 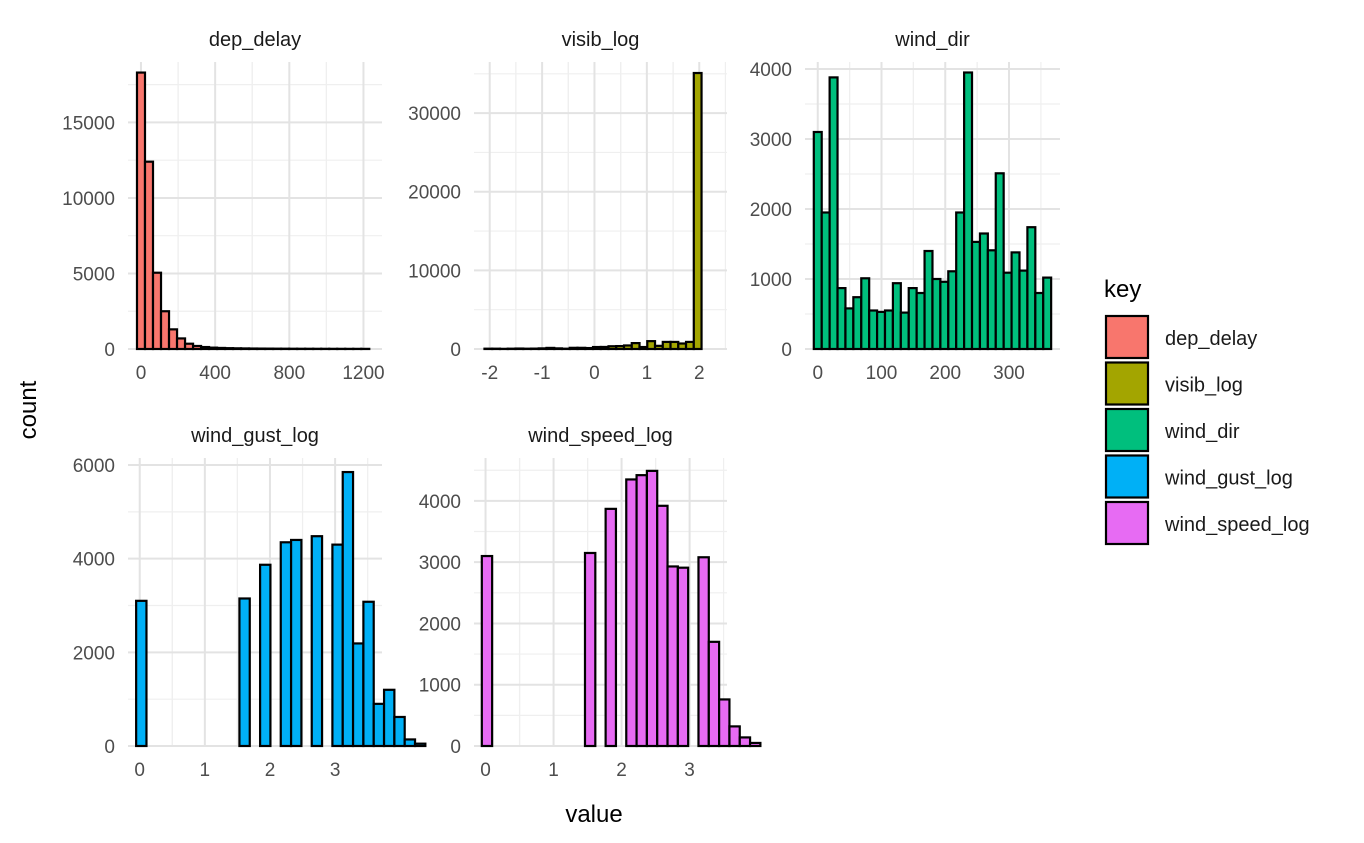 I want to click on y-tick-label: 6000, so click(x=94, y=466).